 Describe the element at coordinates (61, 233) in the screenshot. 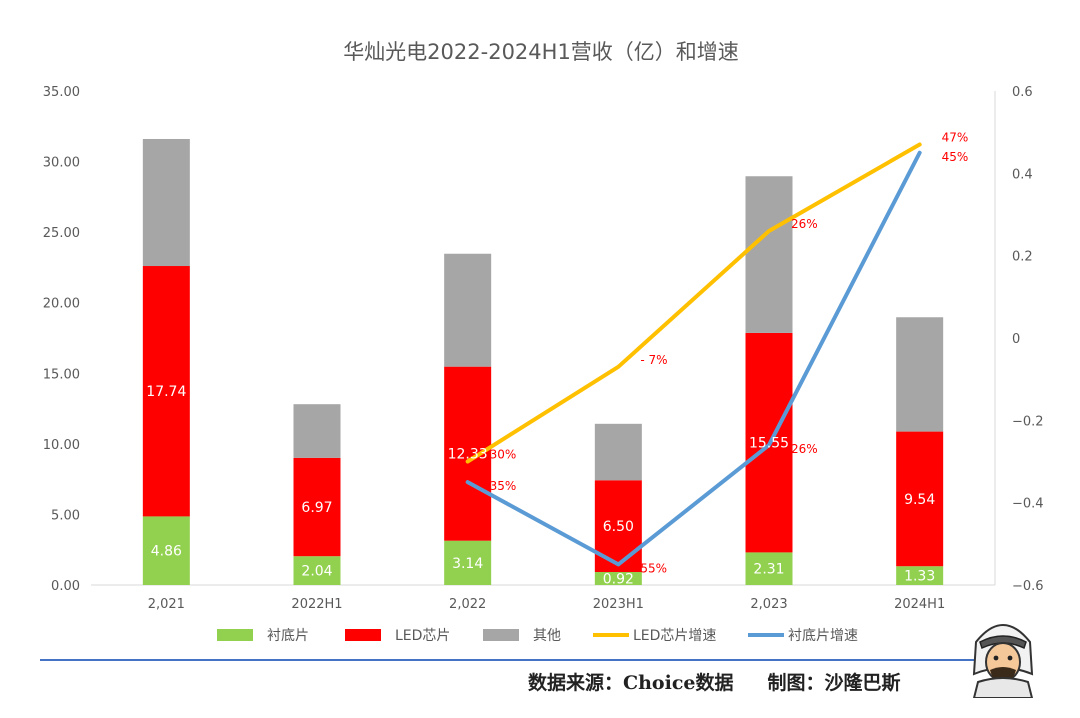

I see `y-tick-label: 25.00` at that location.